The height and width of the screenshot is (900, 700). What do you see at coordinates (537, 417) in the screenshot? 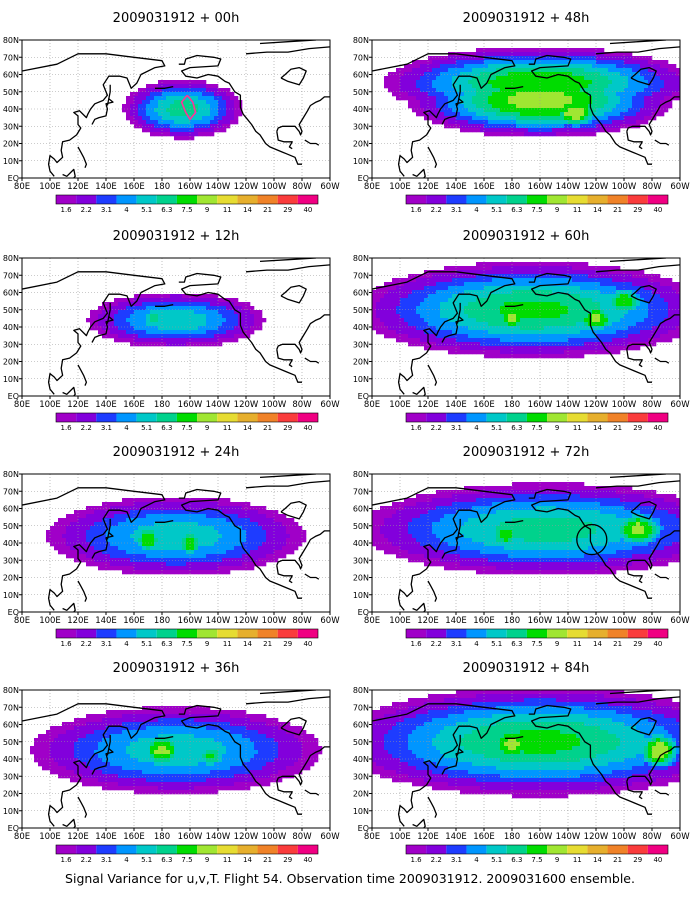
I see `colorbar-frame` at bounding box center [537, 417].